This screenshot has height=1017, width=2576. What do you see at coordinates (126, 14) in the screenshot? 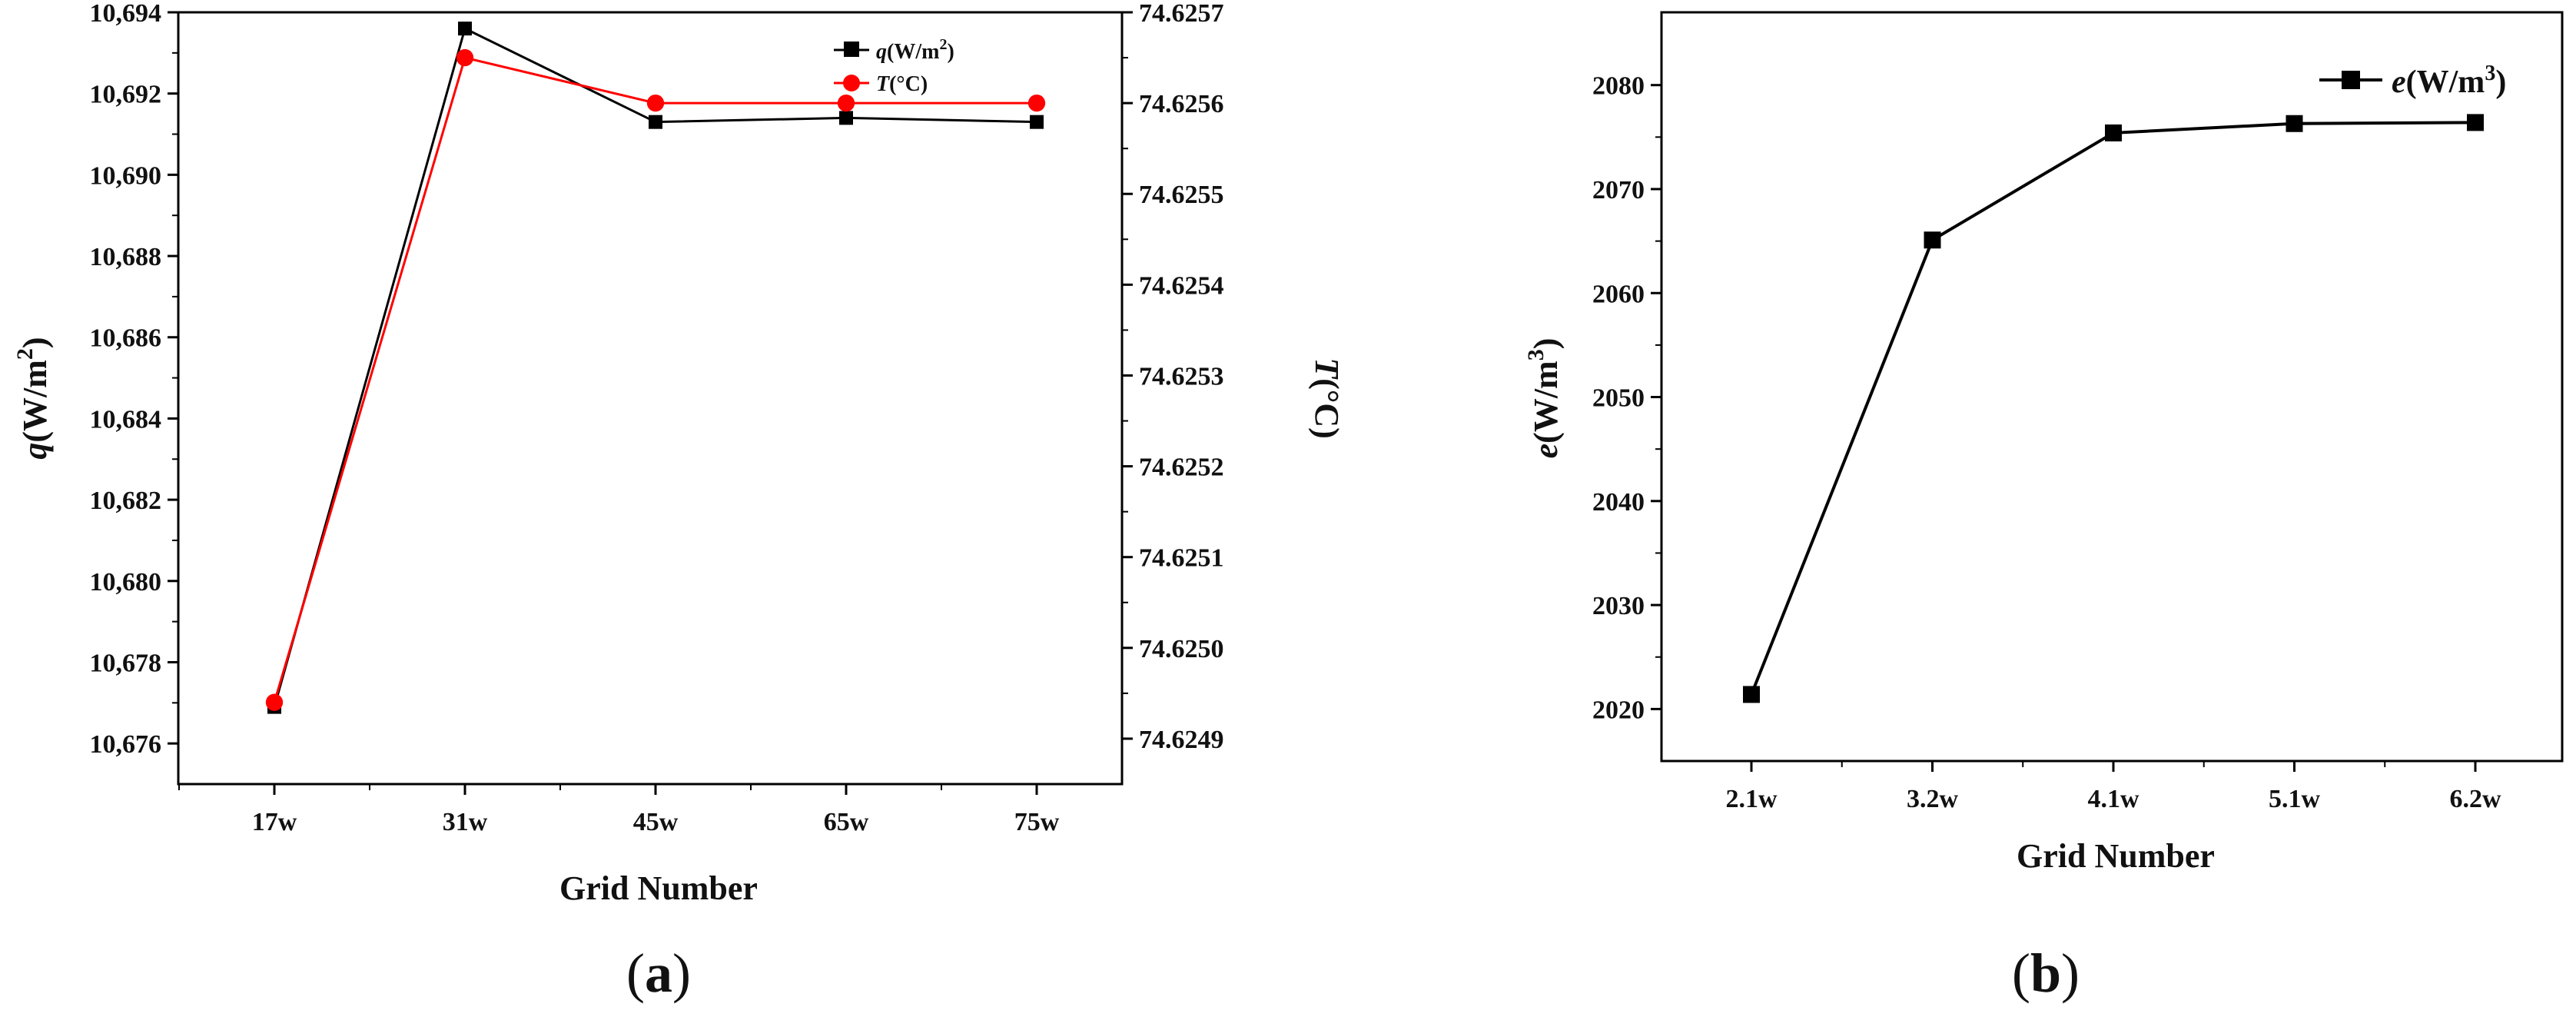
I see `left-tick-label: 10,694` at bounding box center [126, 14].